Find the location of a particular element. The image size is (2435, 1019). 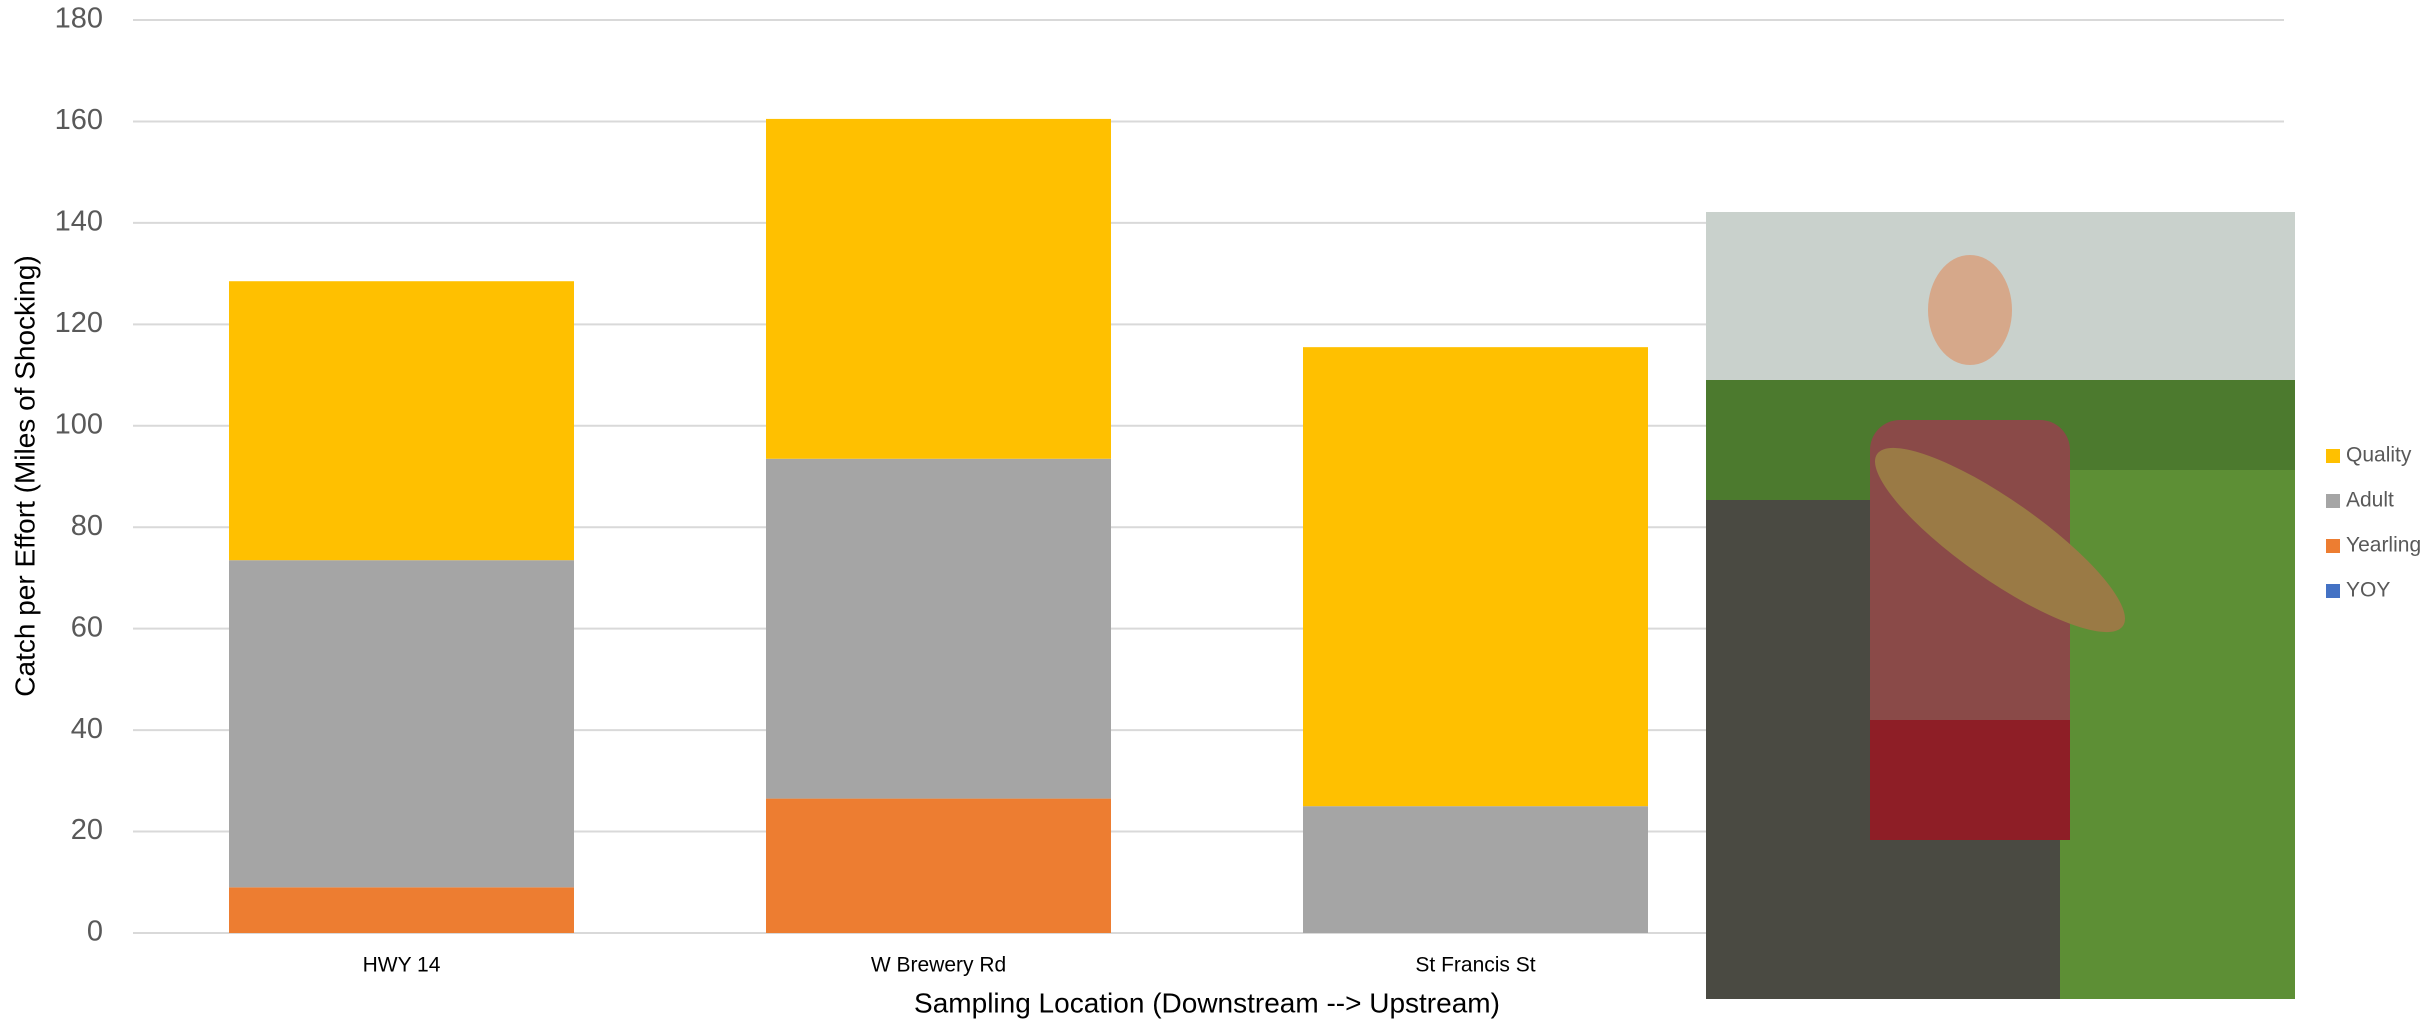

x-tick-label: HWY 14 is located at coordinates (402, 965).